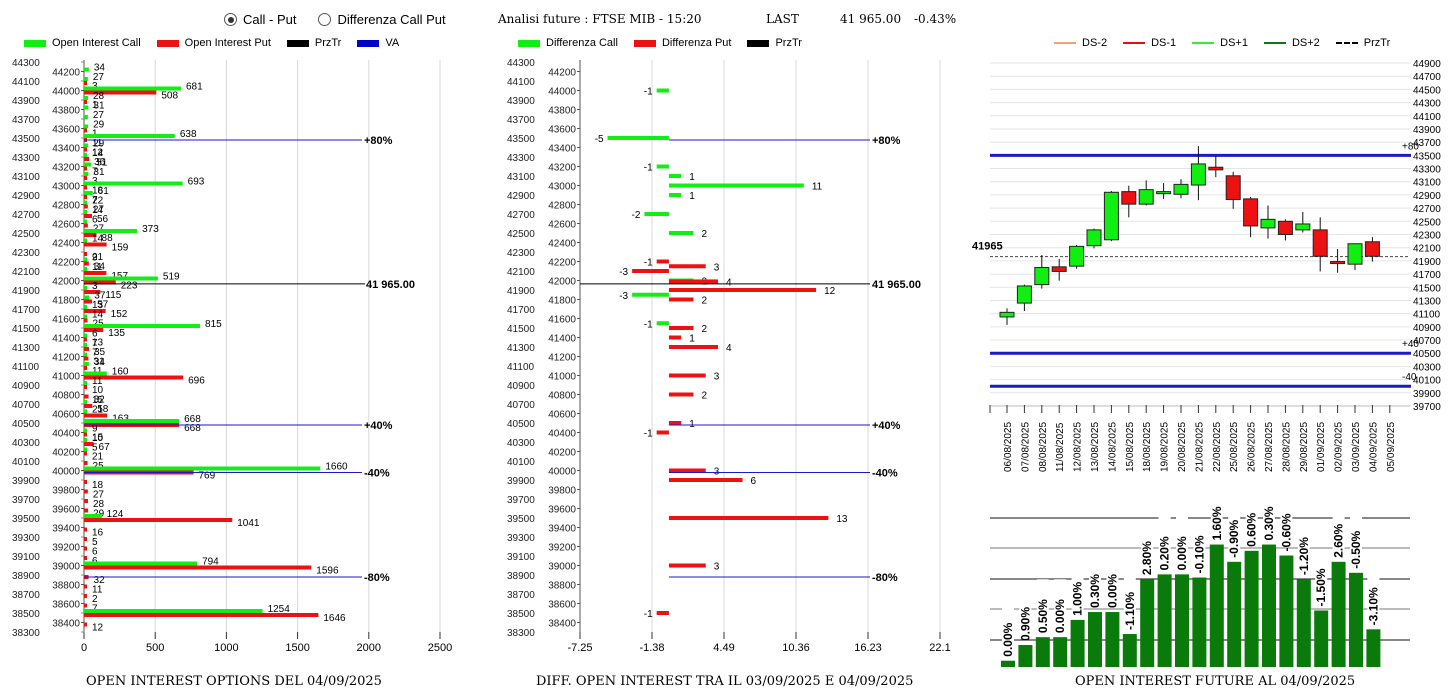 The image size is (1452, 691). Describe the element at coordinates (1427, 275) in the screenshot. I see `y-tick-label: 41700` at that location.